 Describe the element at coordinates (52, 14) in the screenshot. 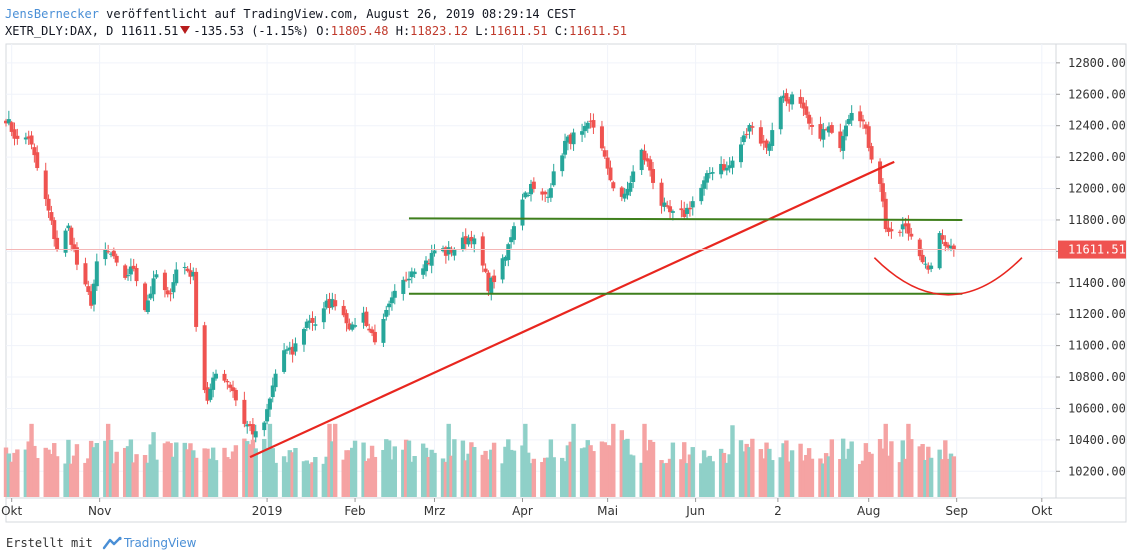

I see `author-link: JensBernecker` at that location.